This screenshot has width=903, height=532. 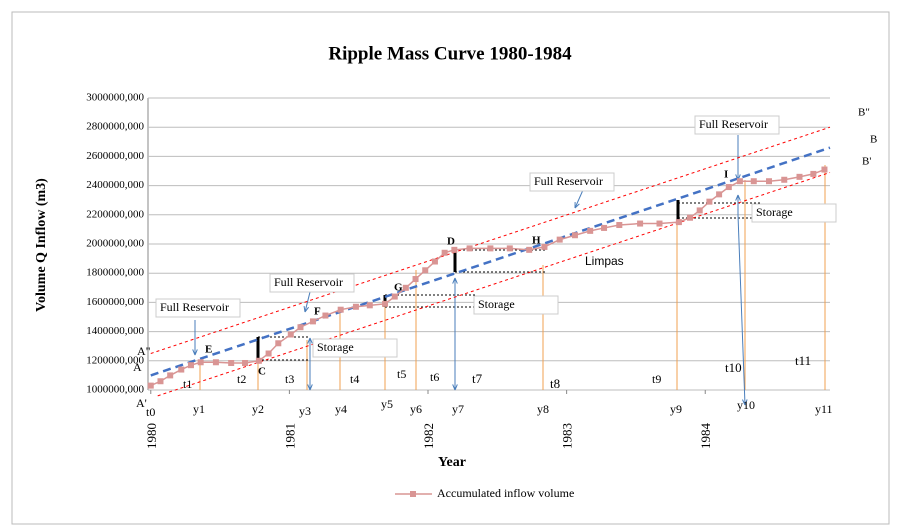 What do you see at coordinates (208, 350) in the screenshot?
I see `annotation: E` at bounding box center [208, 350].